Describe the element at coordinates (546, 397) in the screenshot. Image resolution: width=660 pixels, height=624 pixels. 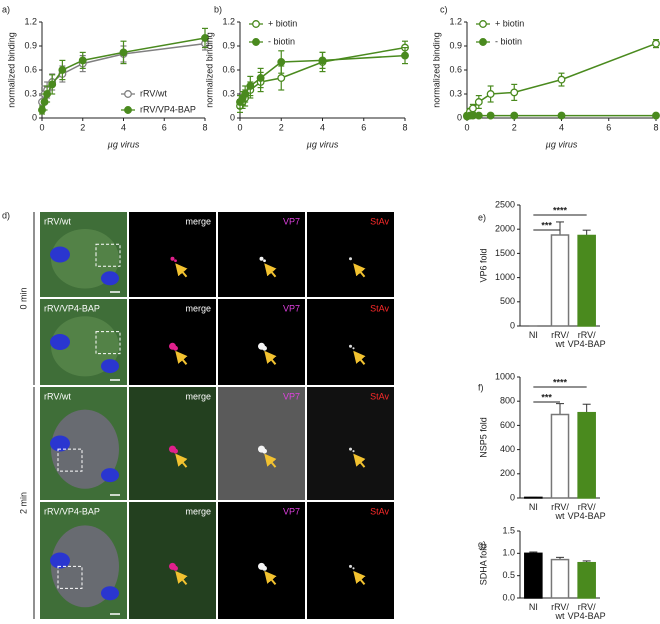
I see `significance-label: ***` at that location.